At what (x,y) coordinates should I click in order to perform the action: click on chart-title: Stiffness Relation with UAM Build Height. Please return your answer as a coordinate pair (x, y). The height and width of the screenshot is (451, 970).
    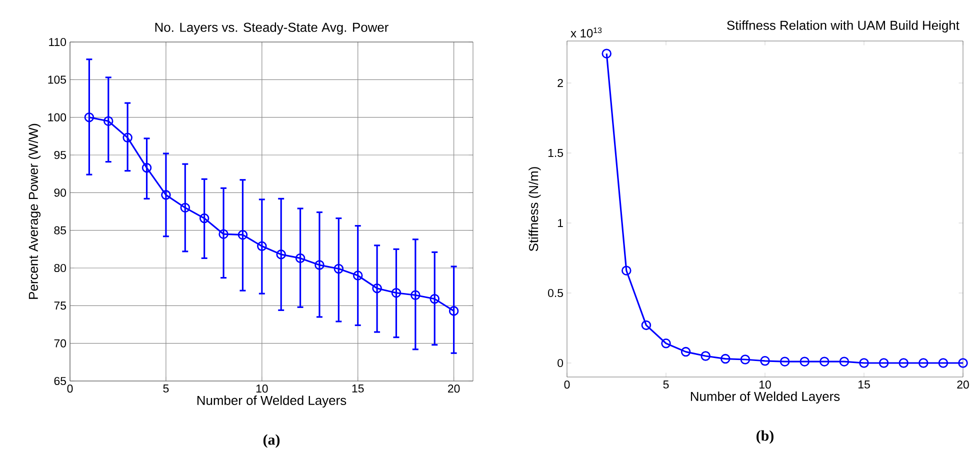
    Looking at the image, I should click on (843, 26).